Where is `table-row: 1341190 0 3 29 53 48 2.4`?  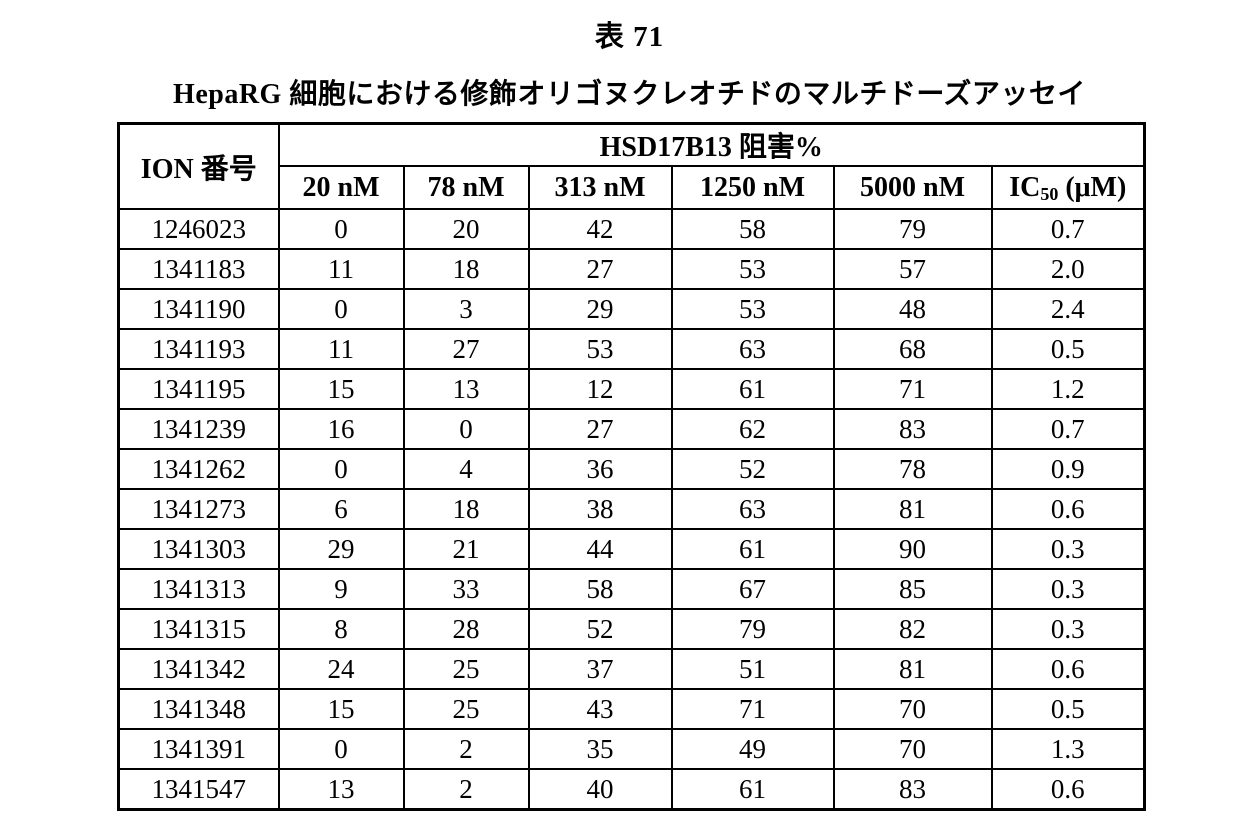 table-row: 1341190 0 3 29 53 48 2.4 is located at coordinates (631, 309).